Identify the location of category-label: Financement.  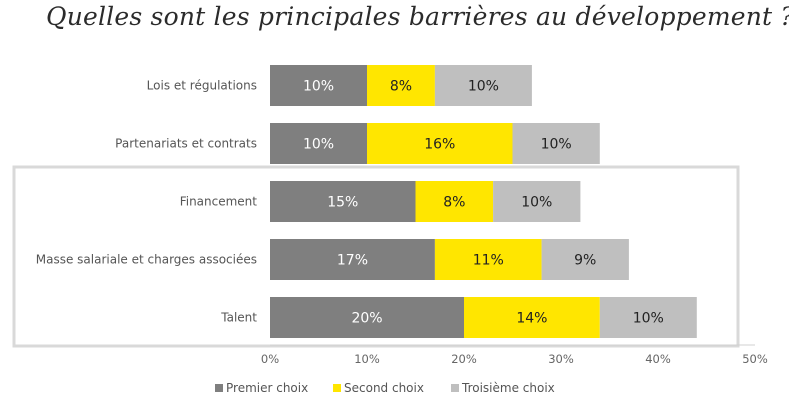
(219, 202).